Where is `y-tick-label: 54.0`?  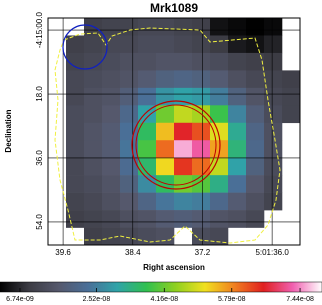
y-tick-label: 54.0 is located at coordinates (39, 222).